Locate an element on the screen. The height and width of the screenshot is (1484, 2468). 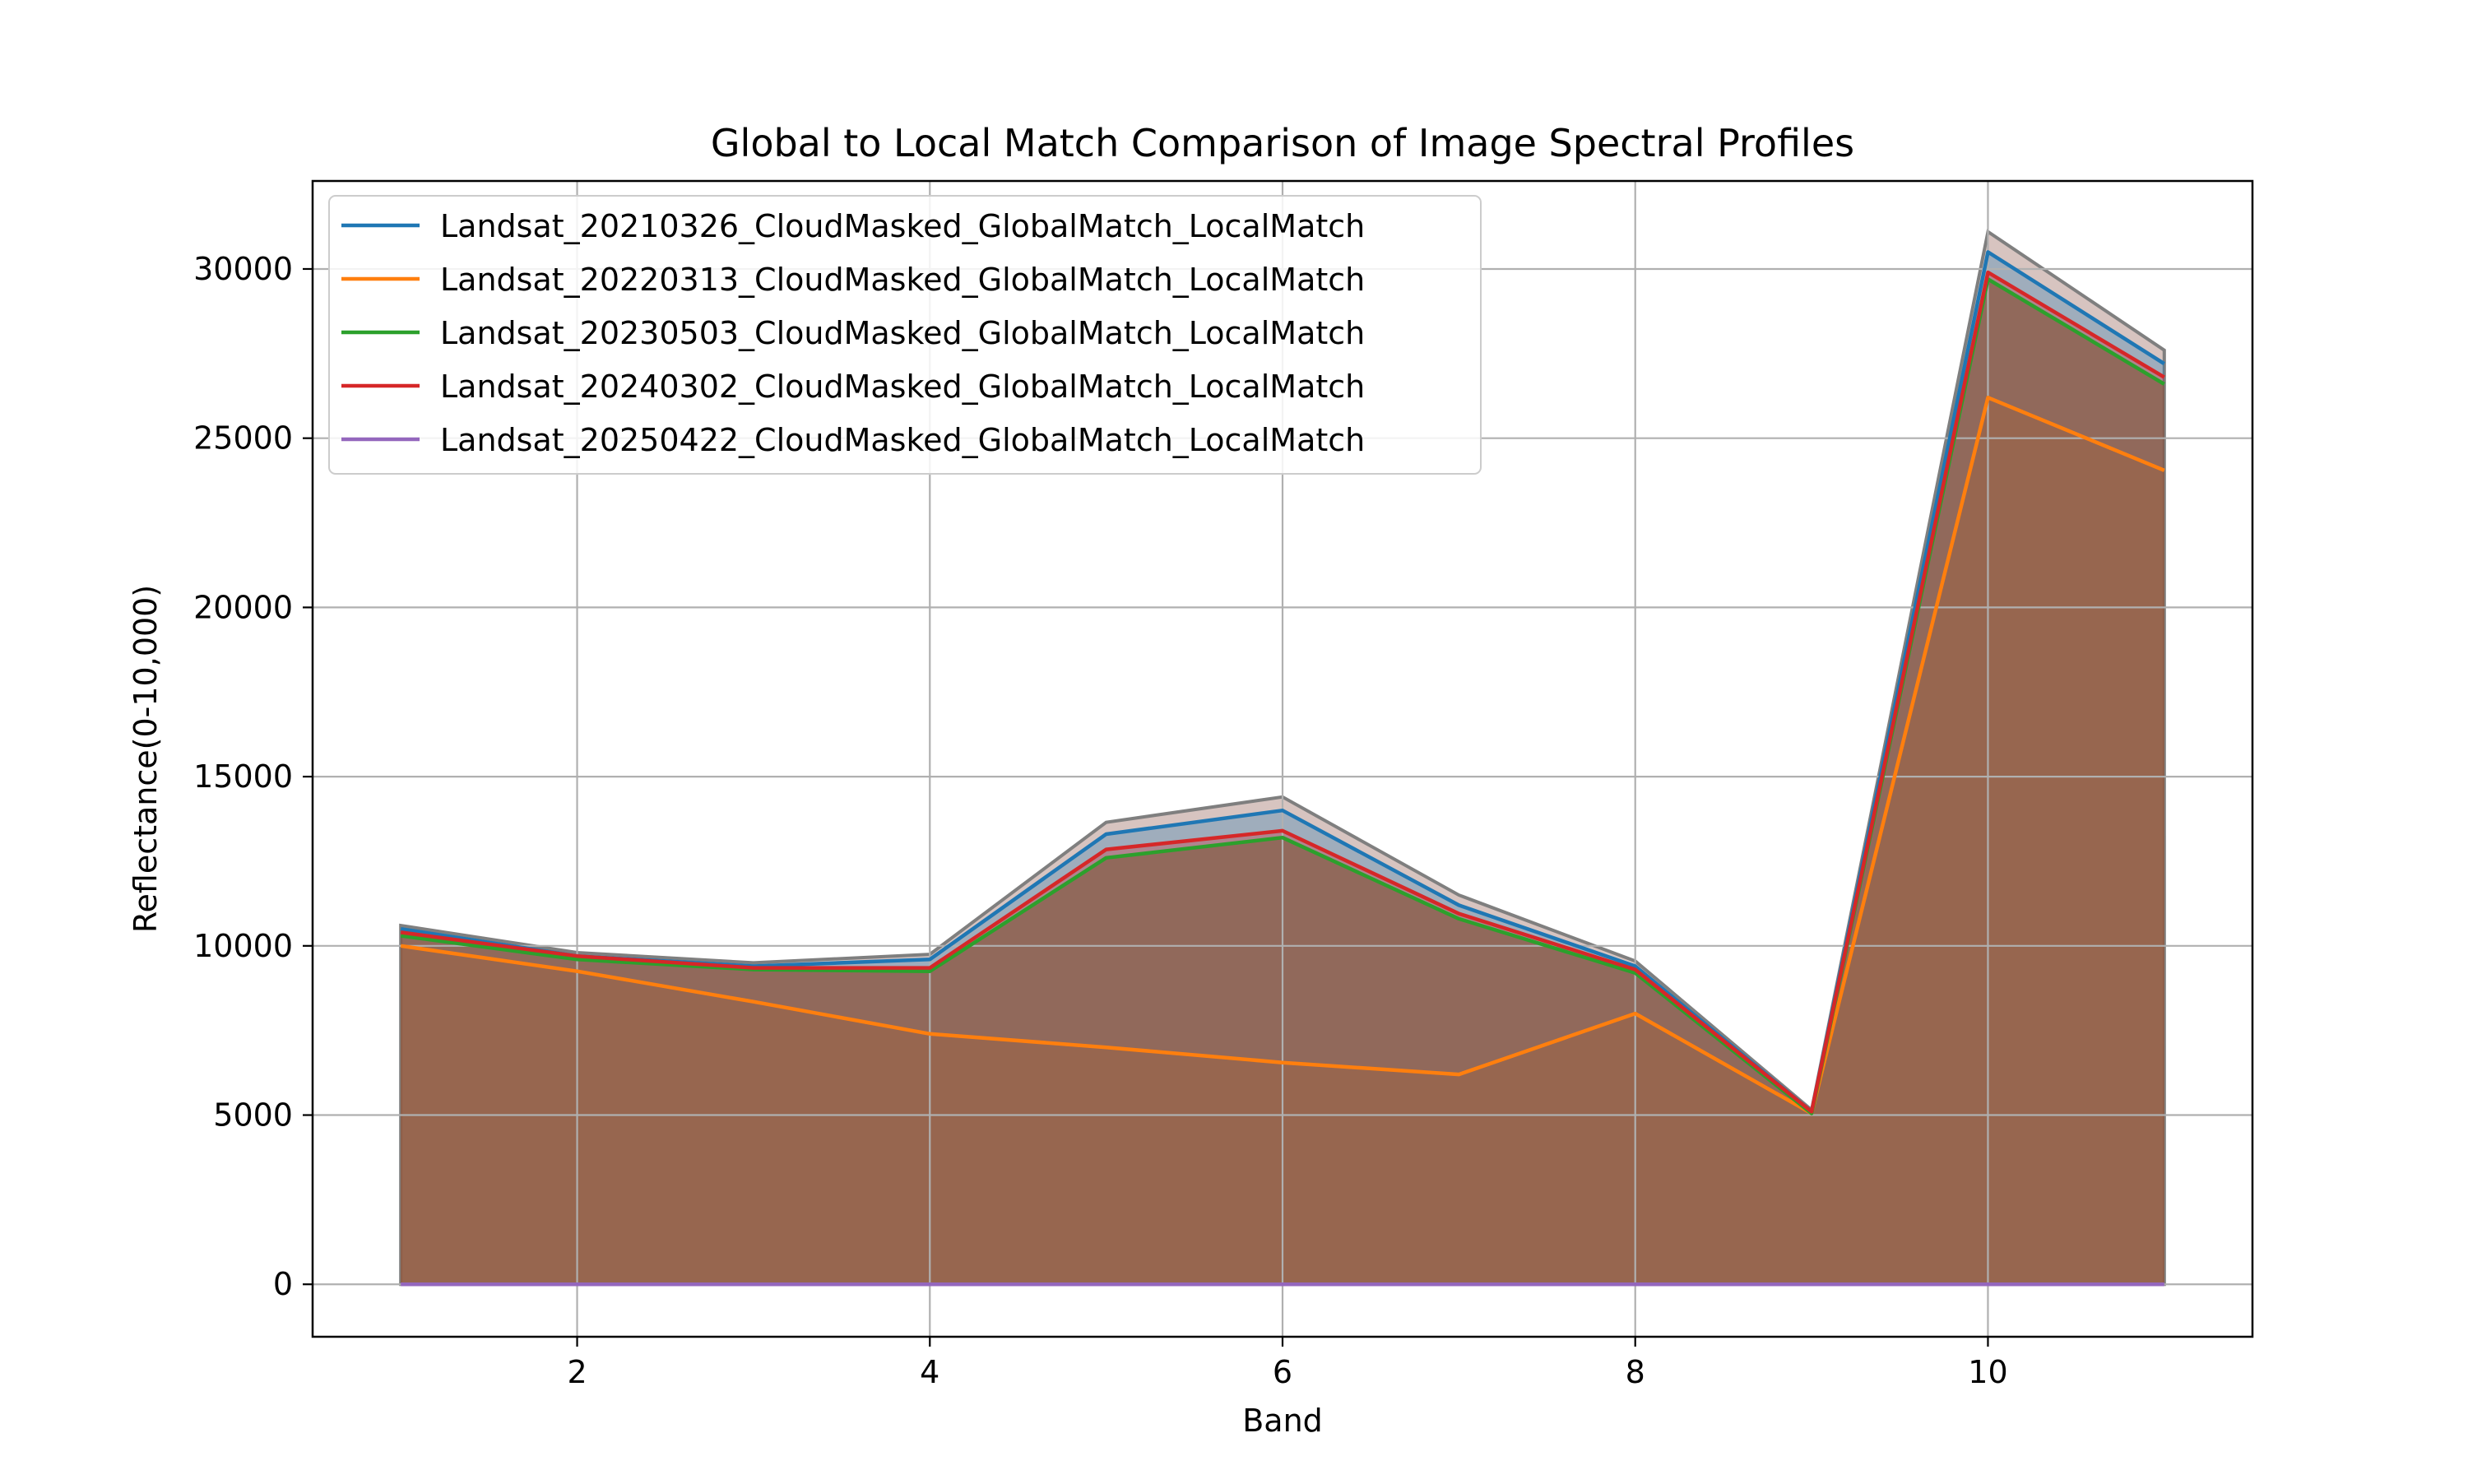
y-tick-label: 10000 is located at coordinates (243, 946).